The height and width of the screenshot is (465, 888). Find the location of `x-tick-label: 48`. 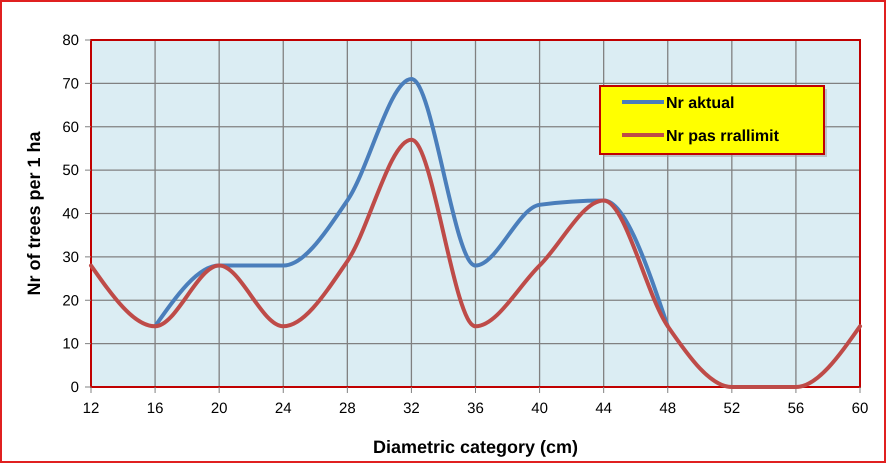

x-tick-label: 48 is located at coordinates (667, 408).